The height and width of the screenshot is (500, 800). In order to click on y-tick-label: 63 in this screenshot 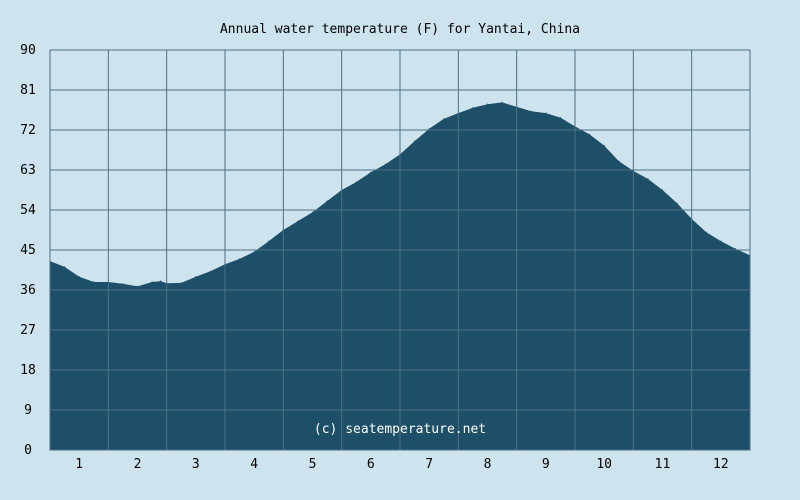, I will do `click(28, 170)`.